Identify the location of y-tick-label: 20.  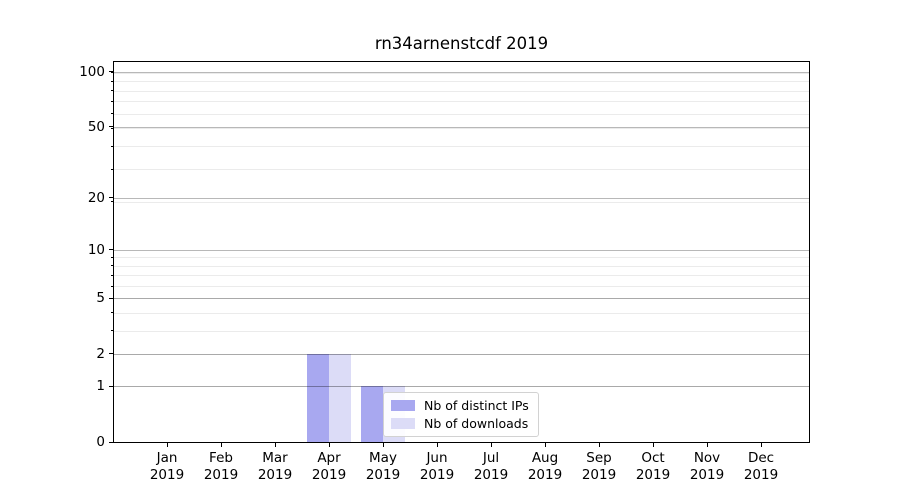
(96, 197).